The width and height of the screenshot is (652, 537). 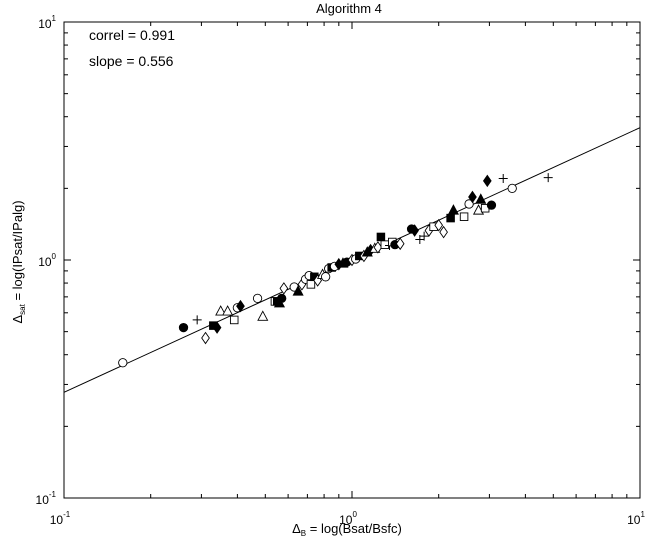 What do you see at coordinates (636, 518) in the screenshot?
I see `x-tick-label: 10¹` at bounding box center [636, 518].